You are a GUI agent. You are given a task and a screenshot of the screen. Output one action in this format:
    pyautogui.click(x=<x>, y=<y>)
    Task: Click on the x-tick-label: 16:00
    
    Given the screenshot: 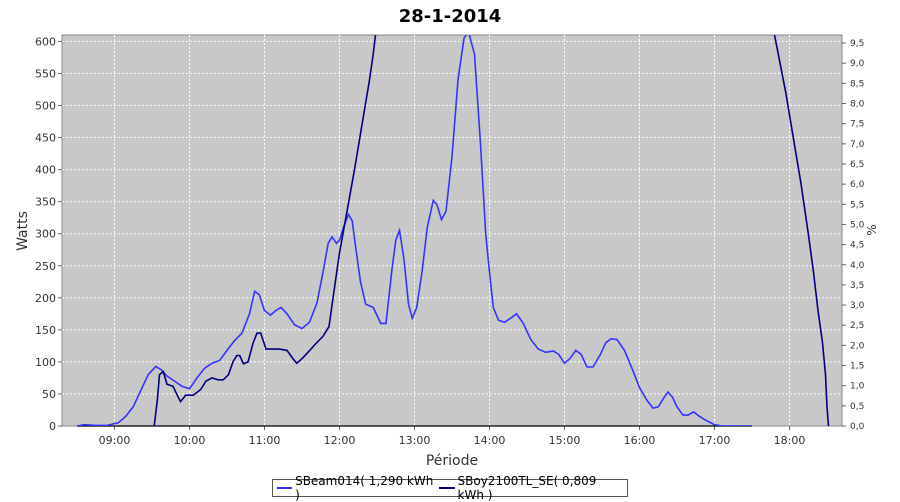 What is the action you would take?
    pyautogui.click(x=640, y=440)
    